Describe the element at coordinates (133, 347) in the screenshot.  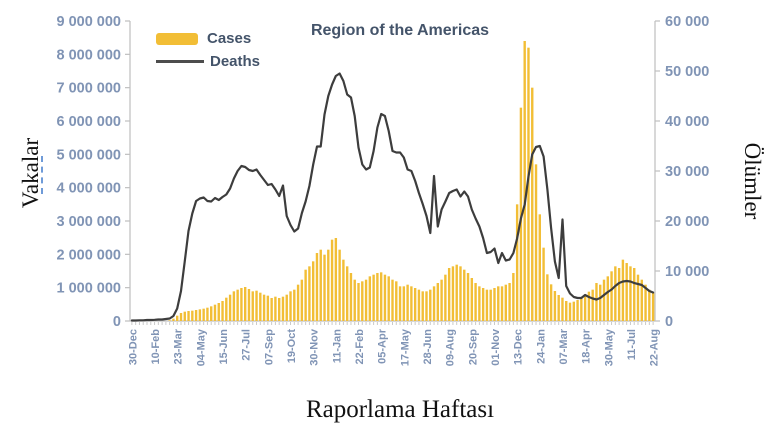
I see `x-tick-label: 30-Dec` at that location.